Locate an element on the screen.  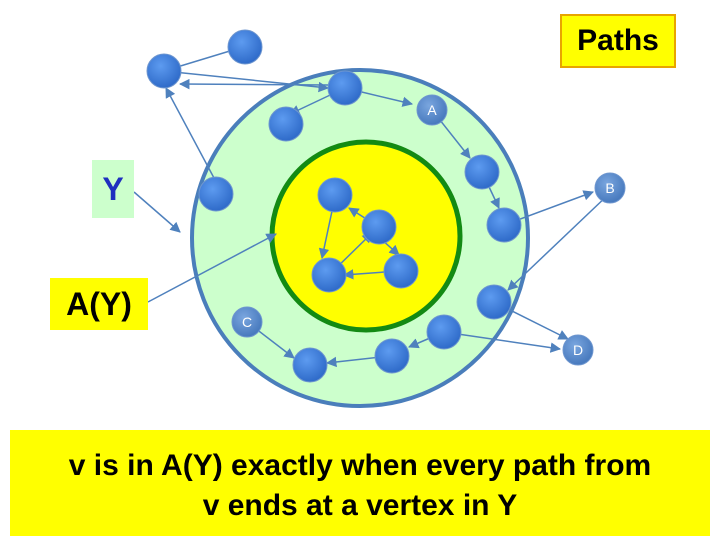
vertex-label-b: B is located at coordinates (609, 188).